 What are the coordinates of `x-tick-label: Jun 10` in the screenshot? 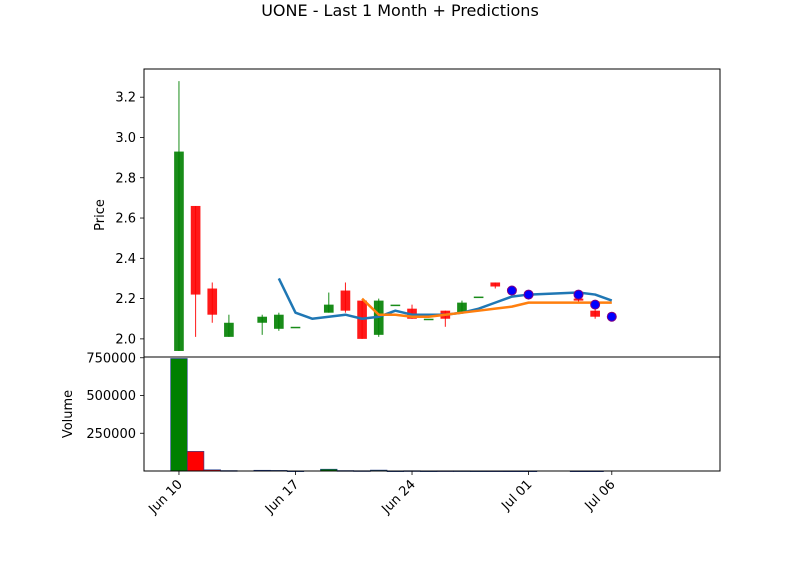 It's located at (165, 497).